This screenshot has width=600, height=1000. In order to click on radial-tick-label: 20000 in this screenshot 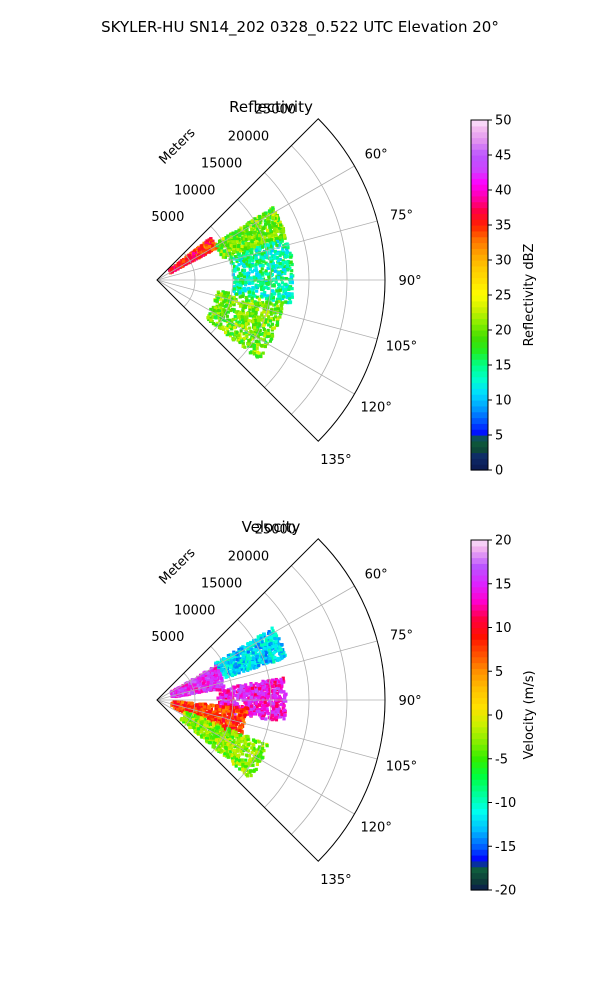, I will do `click(248, 137)`.